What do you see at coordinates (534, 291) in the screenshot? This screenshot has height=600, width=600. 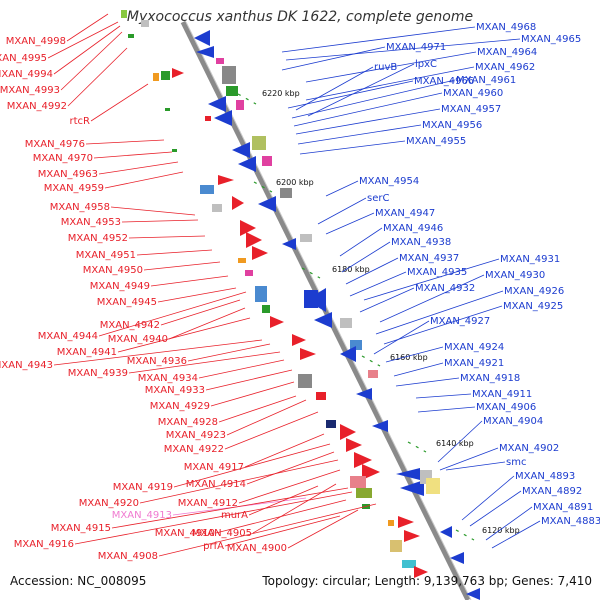 I see `right-gene-label: MXAN_4926` at bounding box center [534, 291].